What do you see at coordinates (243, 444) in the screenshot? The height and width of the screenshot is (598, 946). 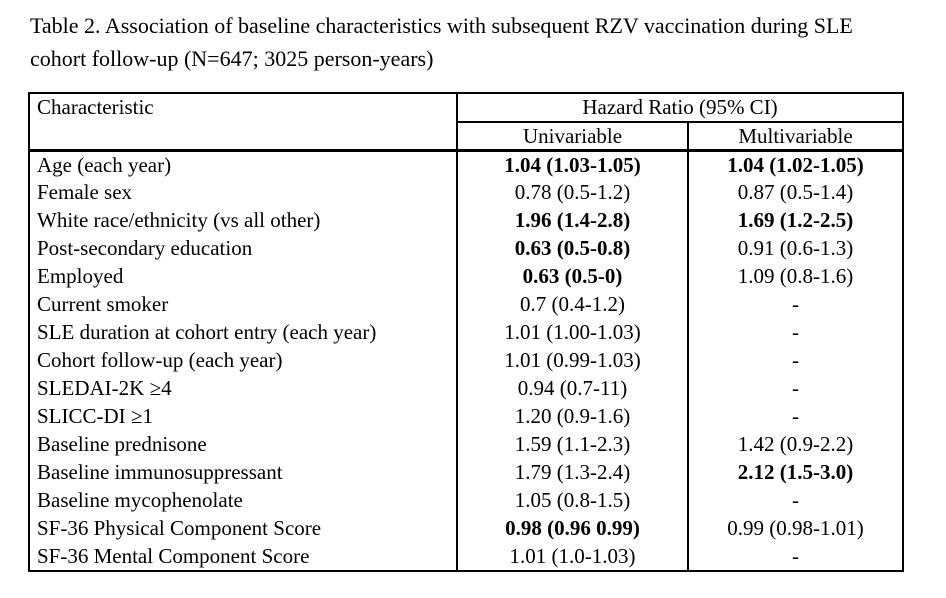 I see `row-characteristic: Baseline prednisone` at bounding box center [243, 444].